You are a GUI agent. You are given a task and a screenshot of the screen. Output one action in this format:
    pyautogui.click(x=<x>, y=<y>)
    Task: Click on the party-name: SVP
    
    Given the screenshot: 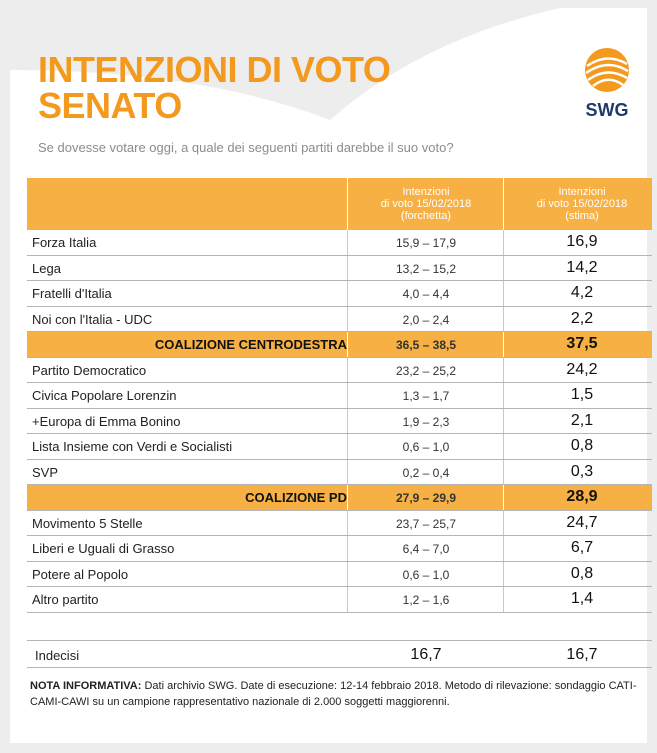 What is the action you would take?
    pyautogui.click(x=45, y=472)
    